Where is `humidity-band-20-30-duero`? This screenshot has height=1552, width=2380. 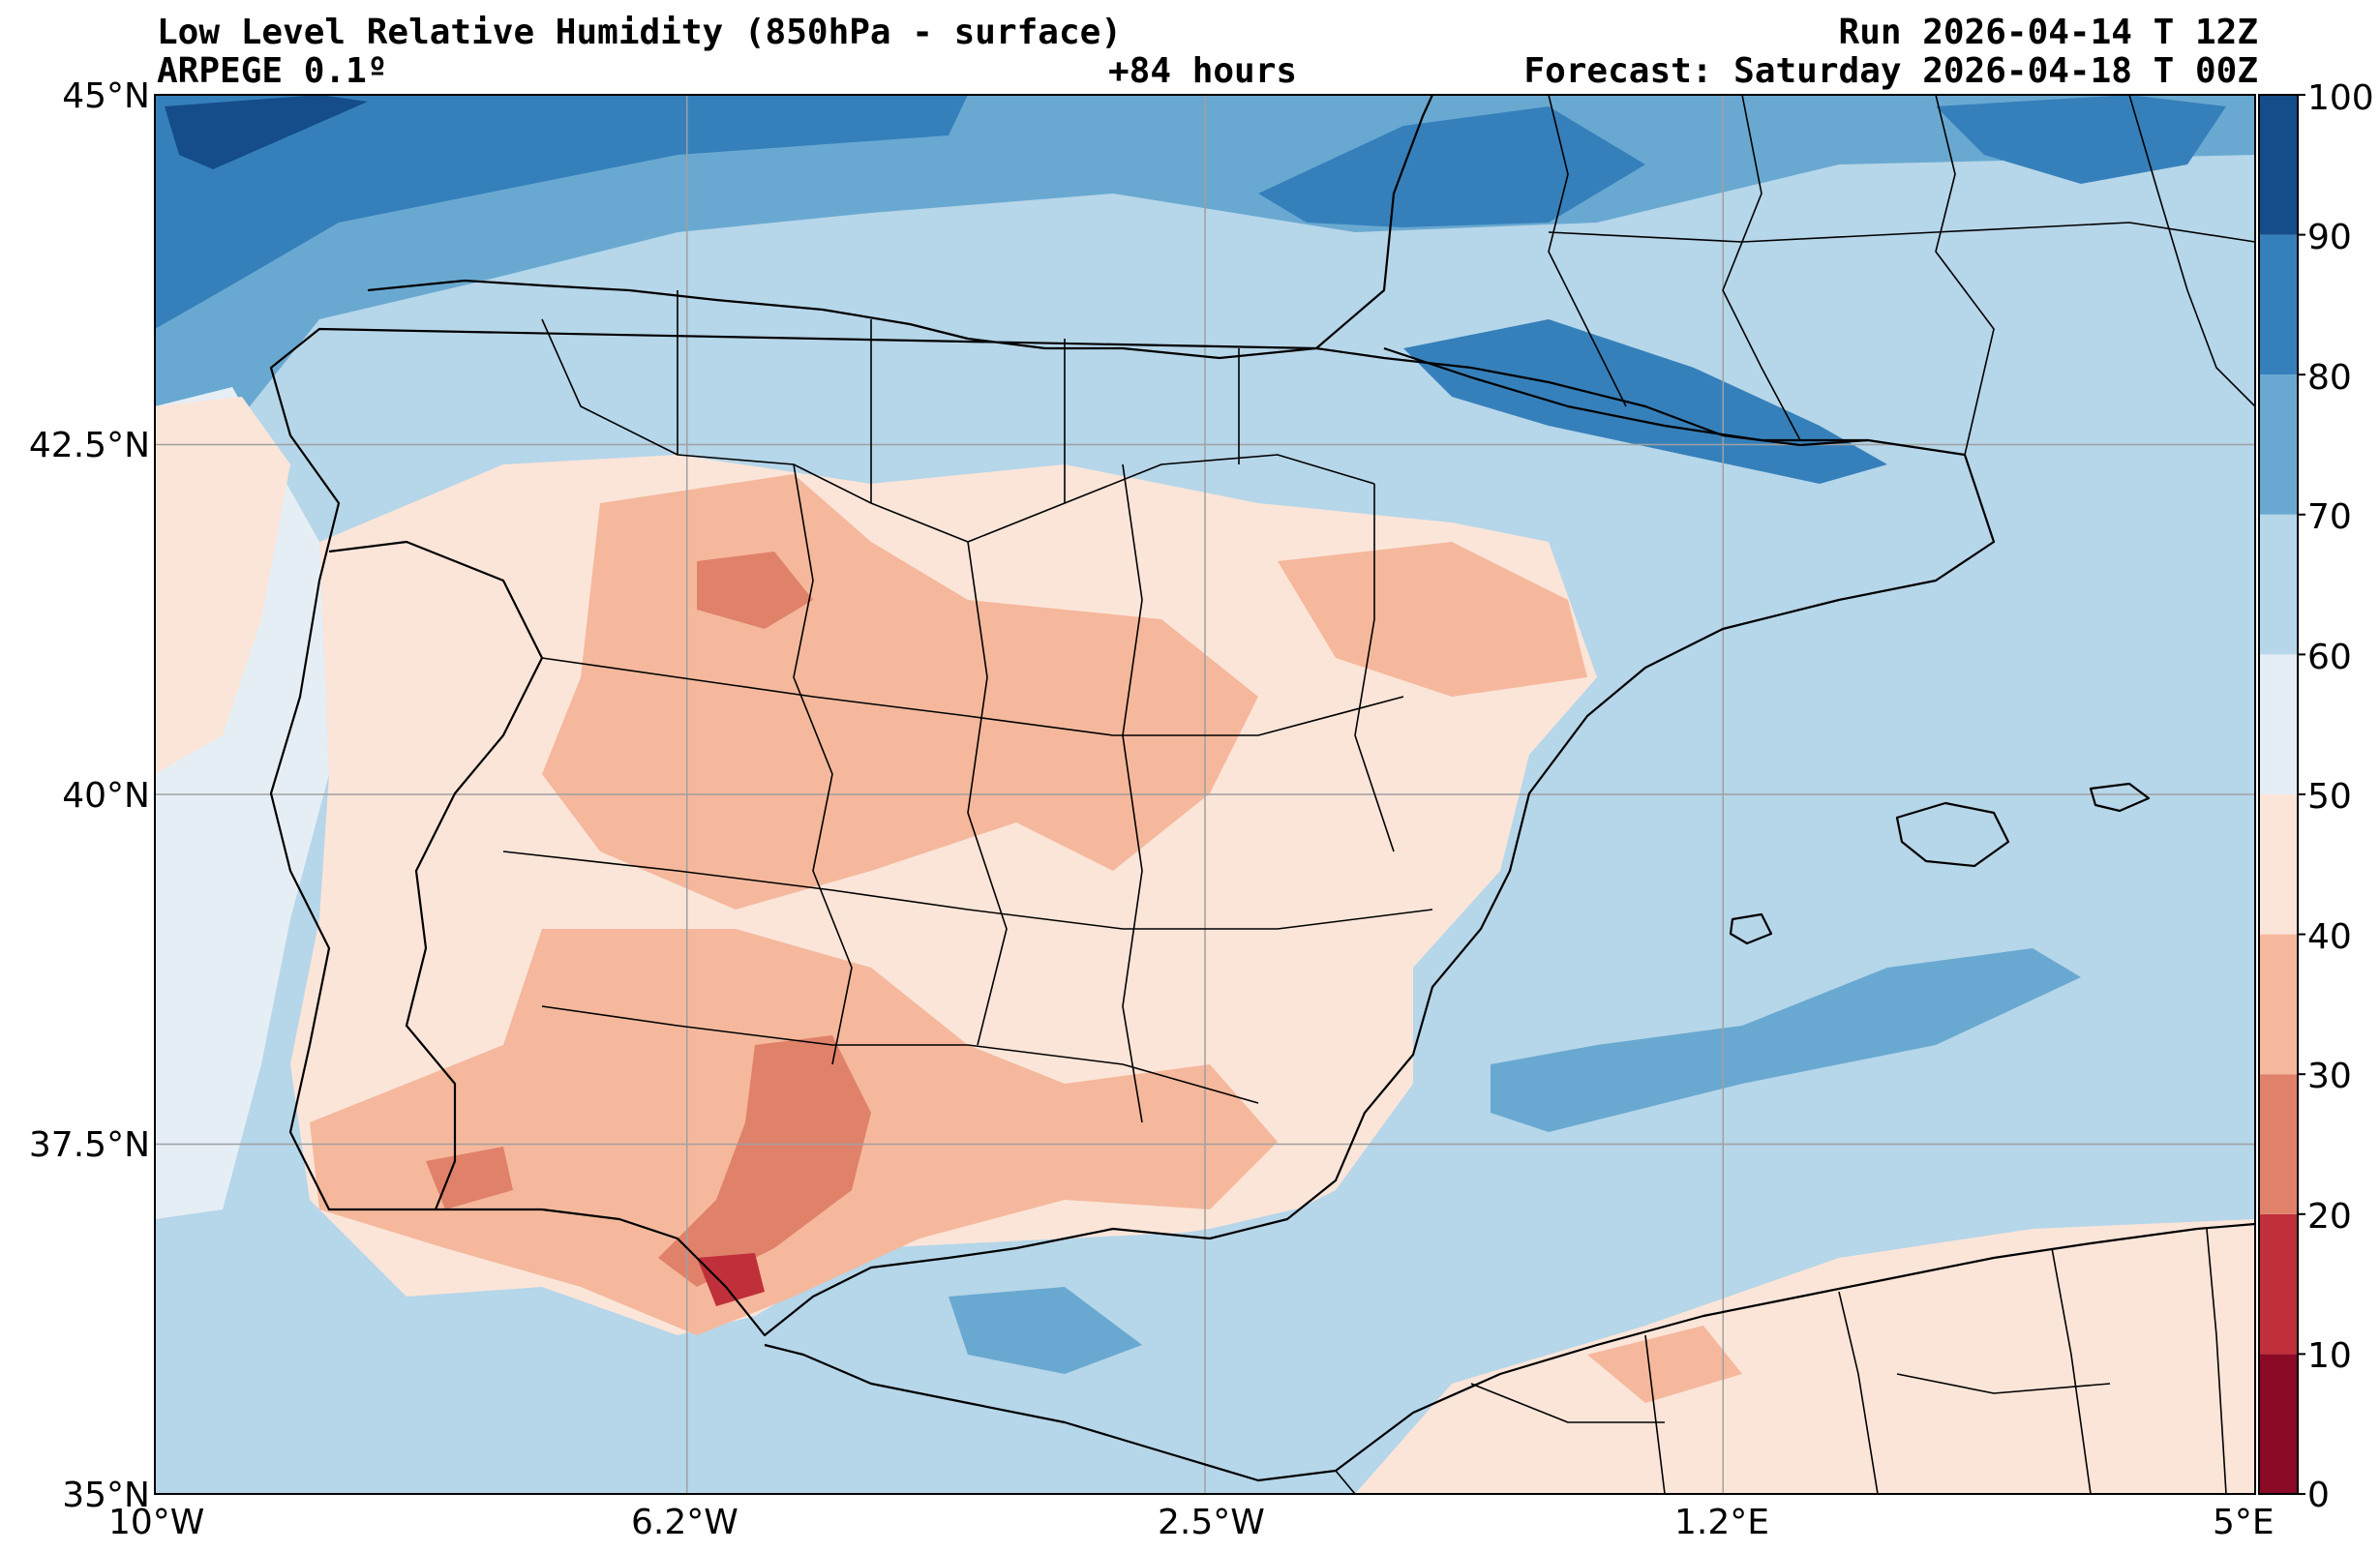 humidity-band-20-30-duero is located at coordinates (755, 591).